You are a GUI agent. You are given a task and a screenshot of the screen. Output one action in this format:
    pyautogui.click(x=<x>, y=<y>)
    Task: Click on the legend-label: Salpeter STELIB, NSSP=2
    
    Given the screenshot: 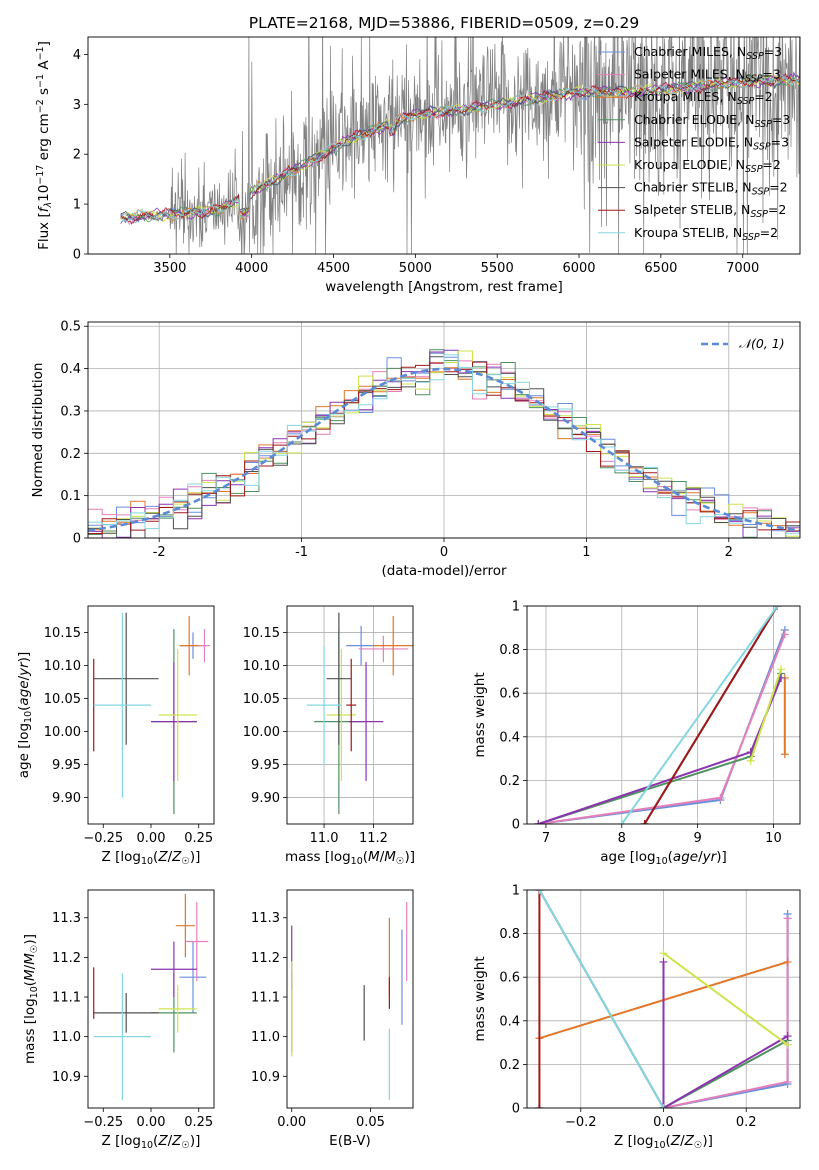 What is the action you would take?
    pyautogui.click(x=710, y=211)
    